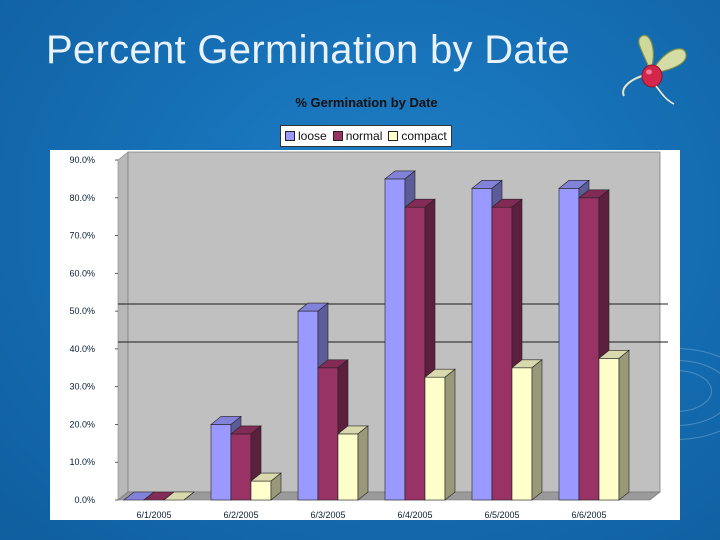 Image resolution: width=720 pixels, height=540 pixels. I want to click on legend-item-loose: loose, so click(306, 136).